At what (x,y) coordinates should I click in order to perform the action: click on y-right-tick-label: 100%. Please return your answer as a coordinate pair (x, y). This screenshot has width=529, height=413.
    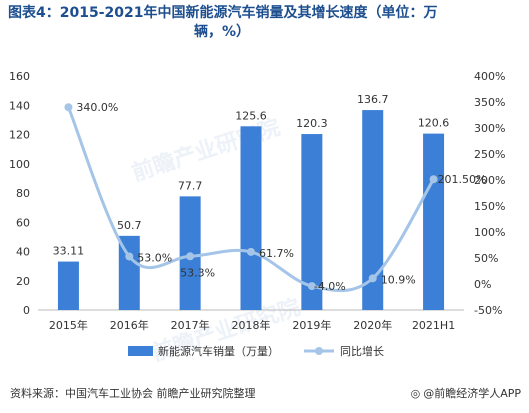
    Looking at the image, I should click on (489, 232).